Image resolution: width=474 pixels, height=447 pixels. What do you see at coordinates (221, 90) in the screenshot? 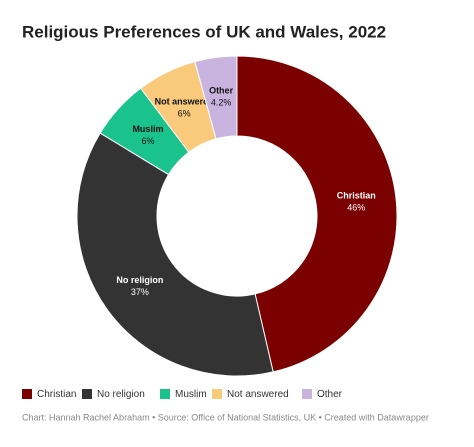
I see `slice-label: Other` at bounding box center [221, 90].